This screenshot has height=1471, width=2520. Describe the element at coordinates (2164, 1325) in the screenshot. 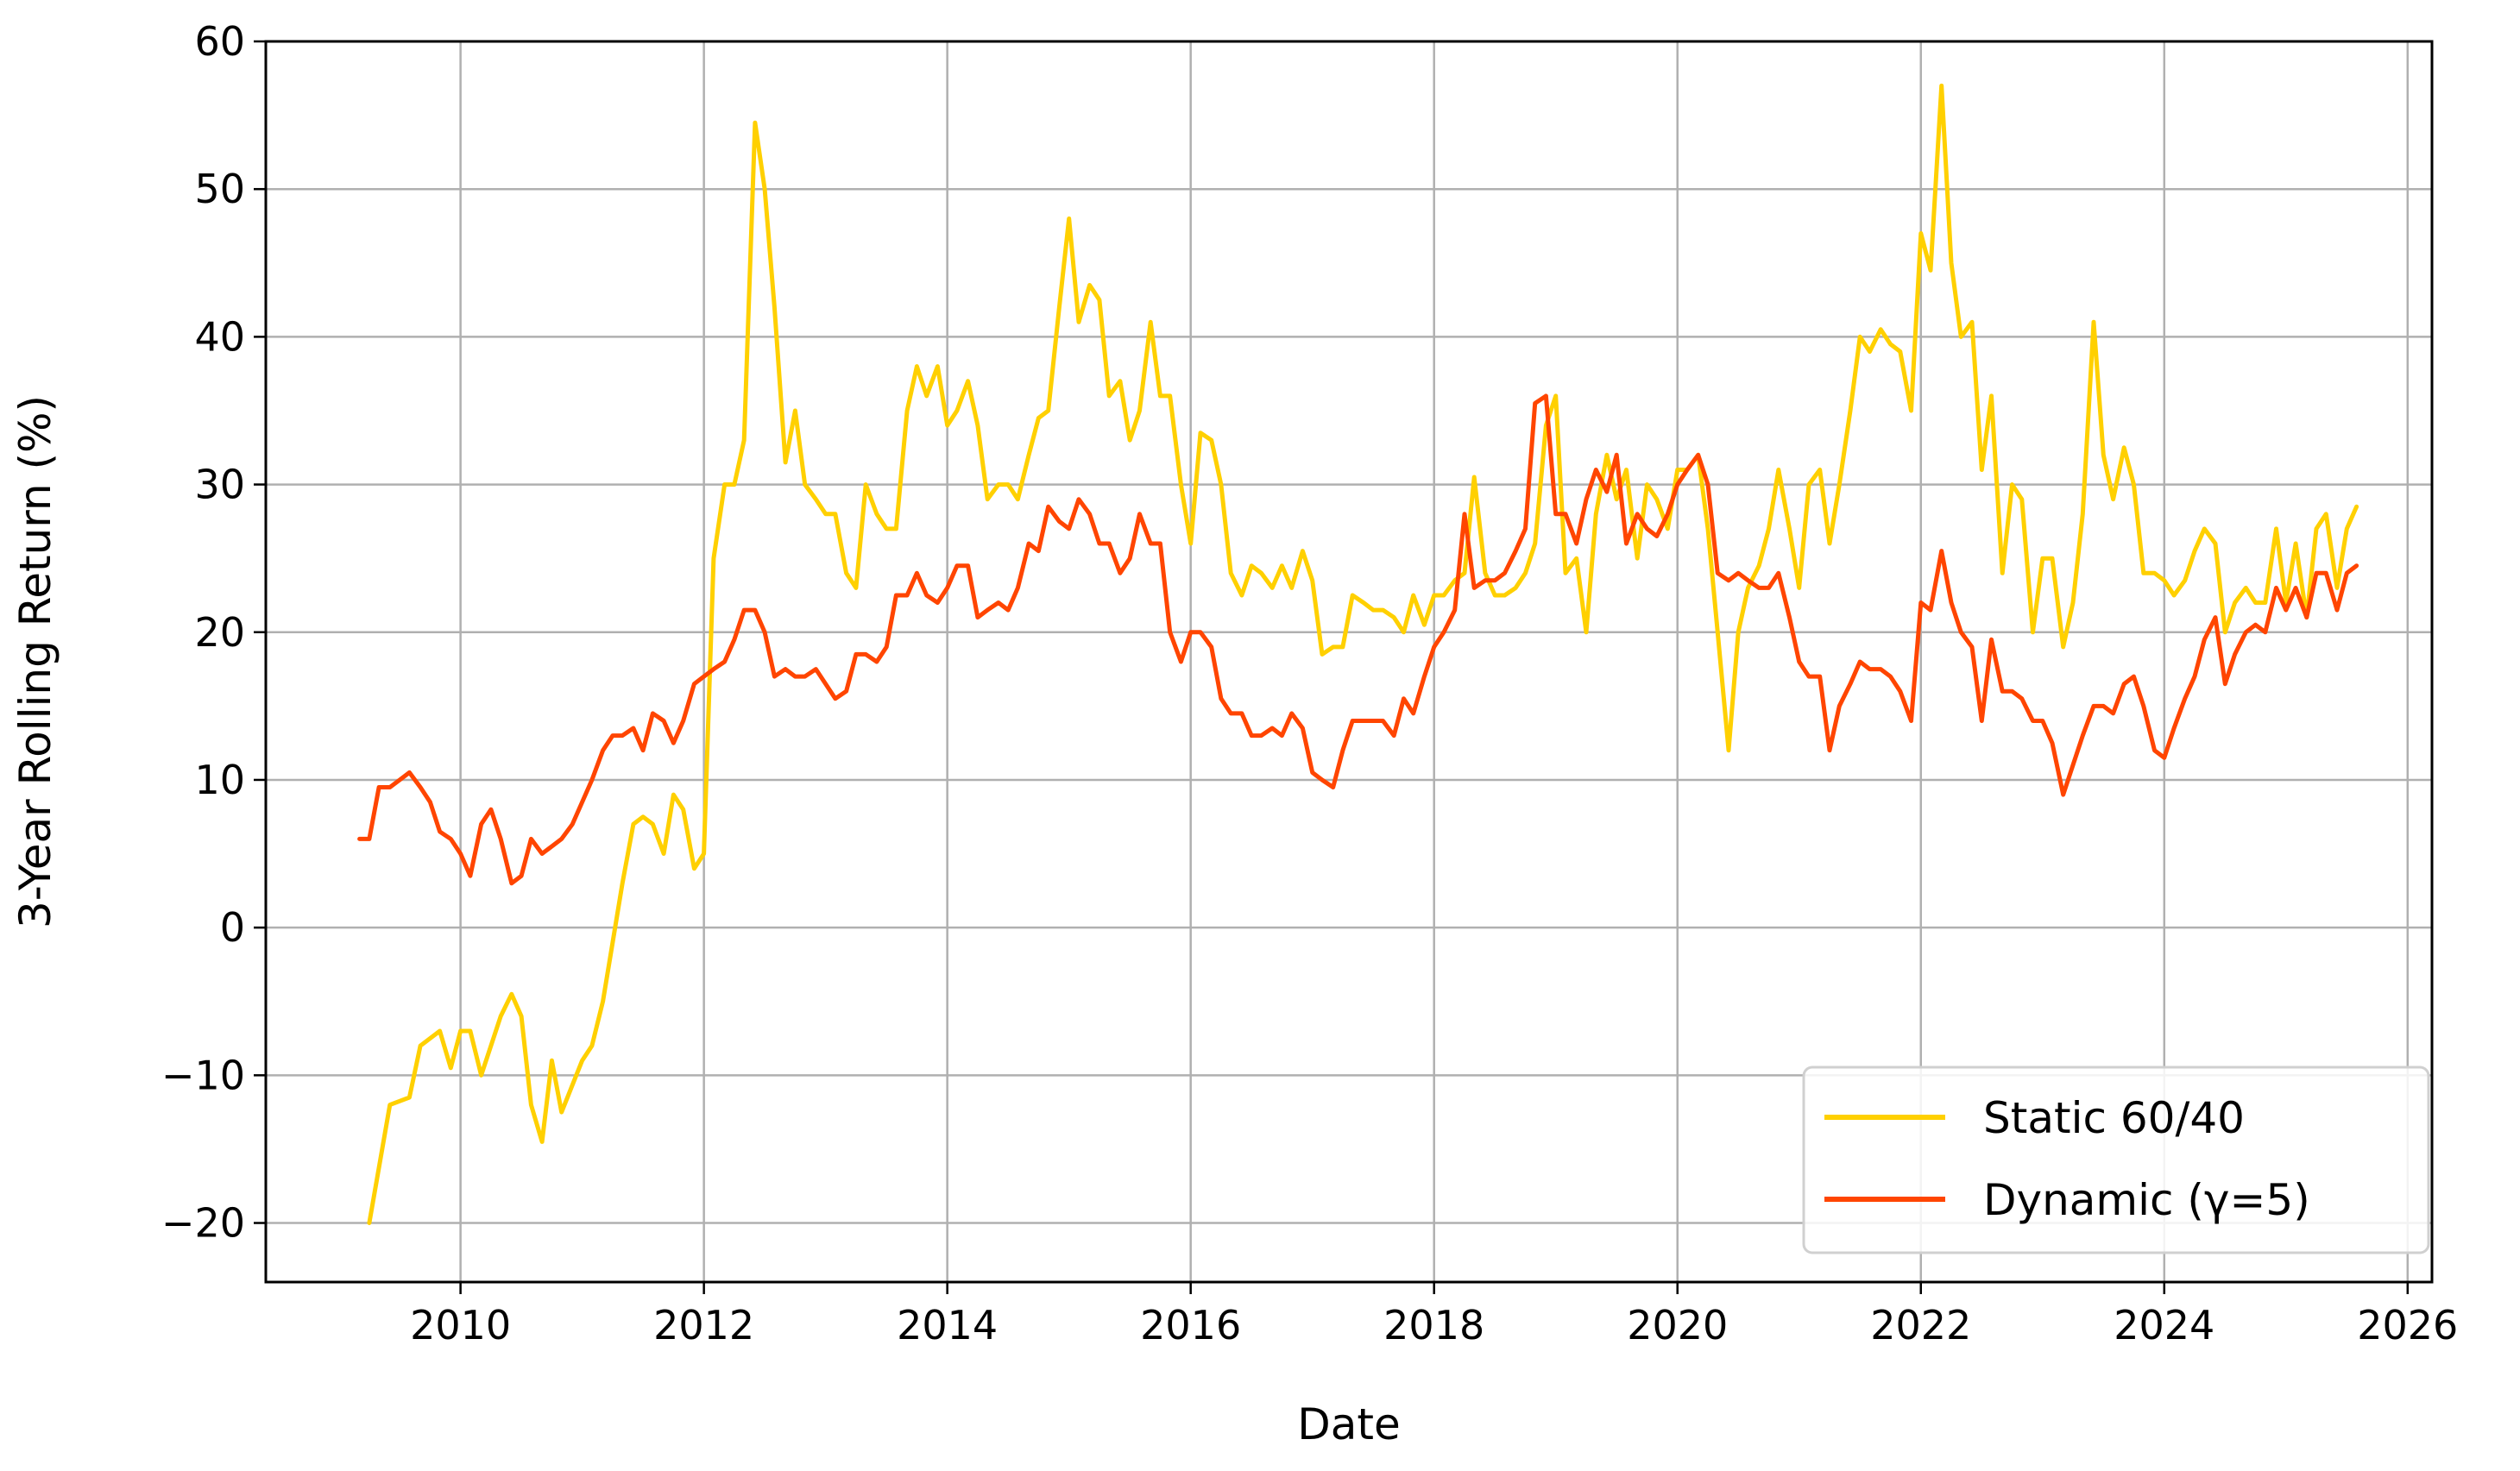

I see `x-tick-label: 2024` at that location.